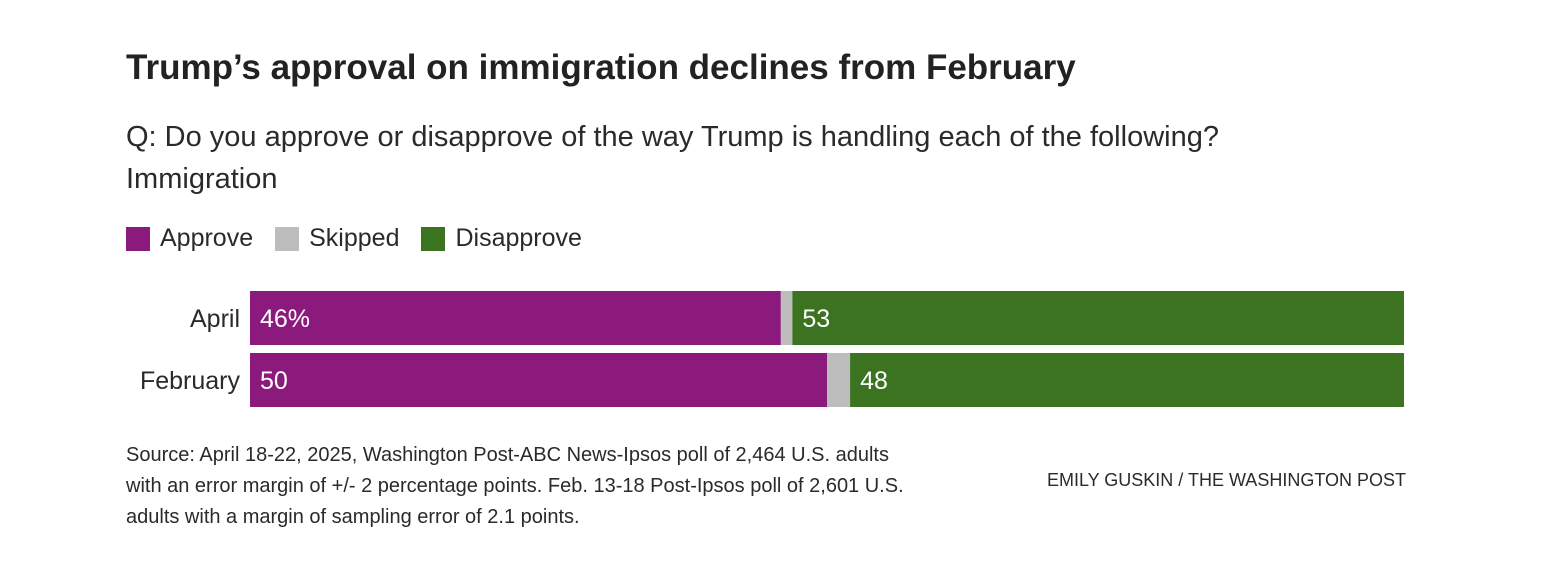  I want to click on category-label-february: February, so click(190, 381).